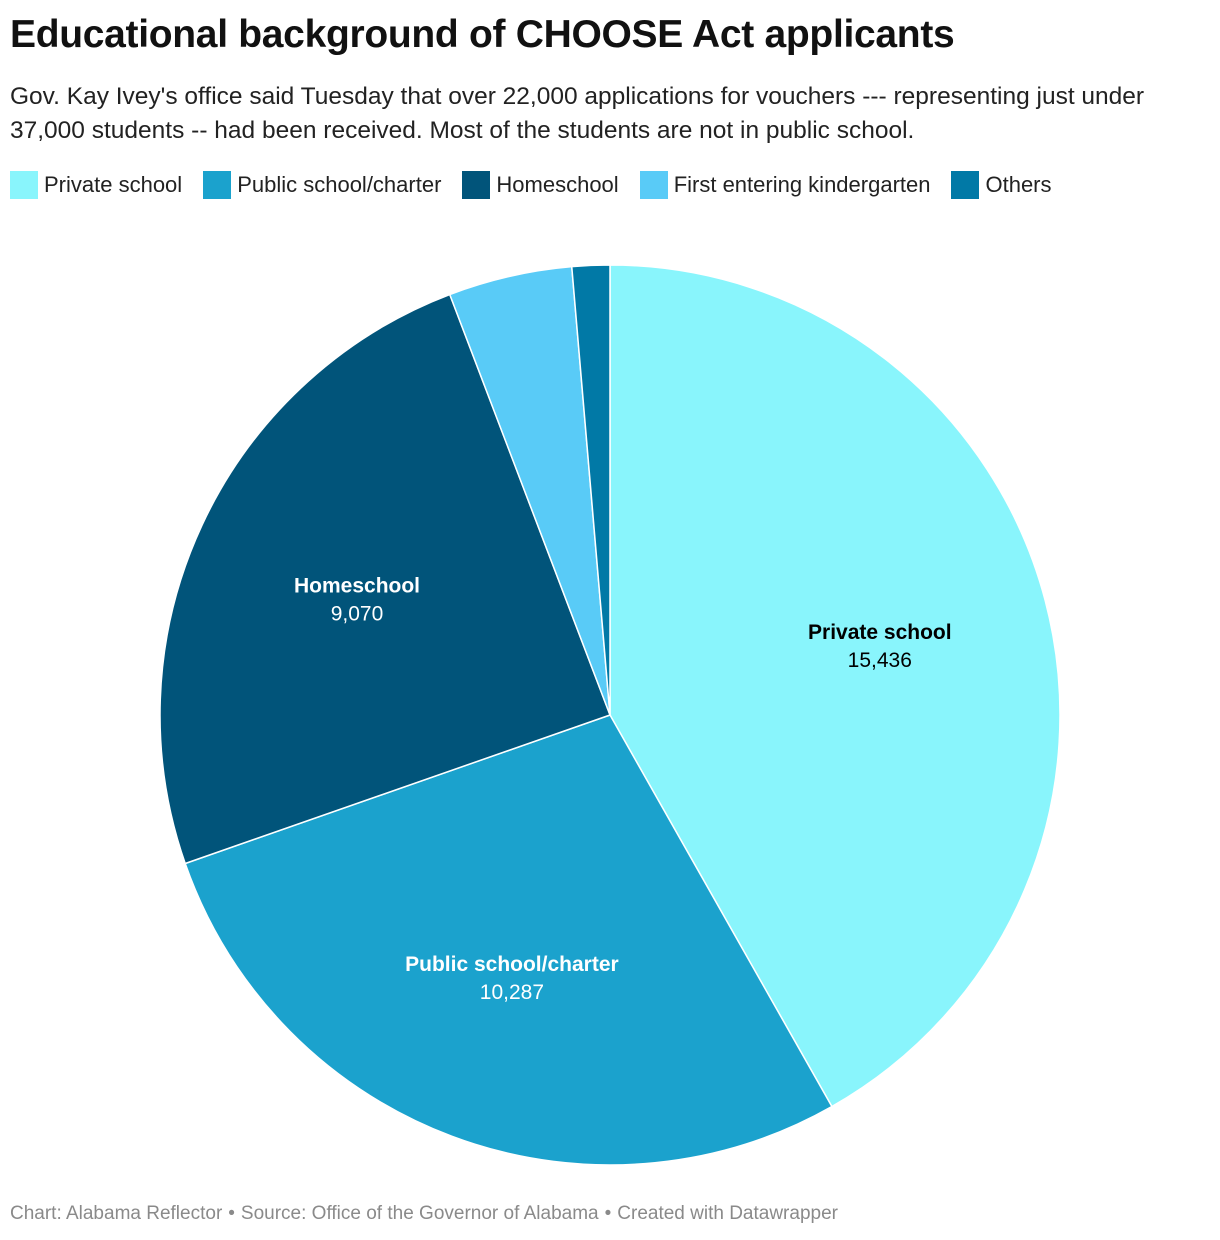  What do you see at coordinates (591, 490) in the screenshot?
I see `pie-slice` at bounding box center [591, 490].